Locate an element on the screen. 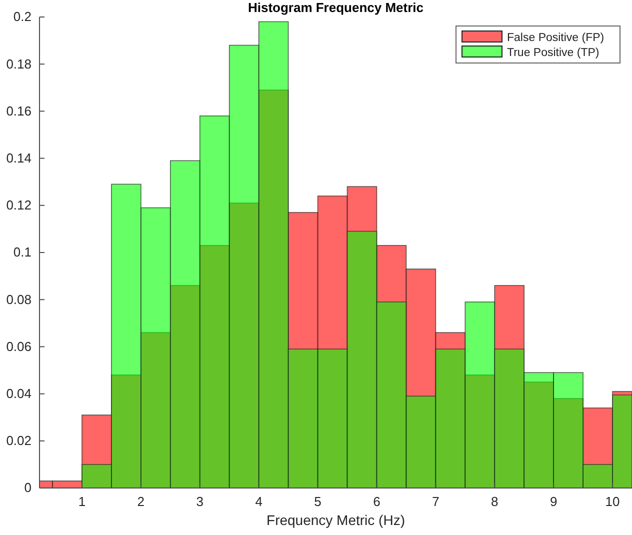 The image size is (632, 535). y-tick-label: 0.18 is located at coordinates (19, 64).